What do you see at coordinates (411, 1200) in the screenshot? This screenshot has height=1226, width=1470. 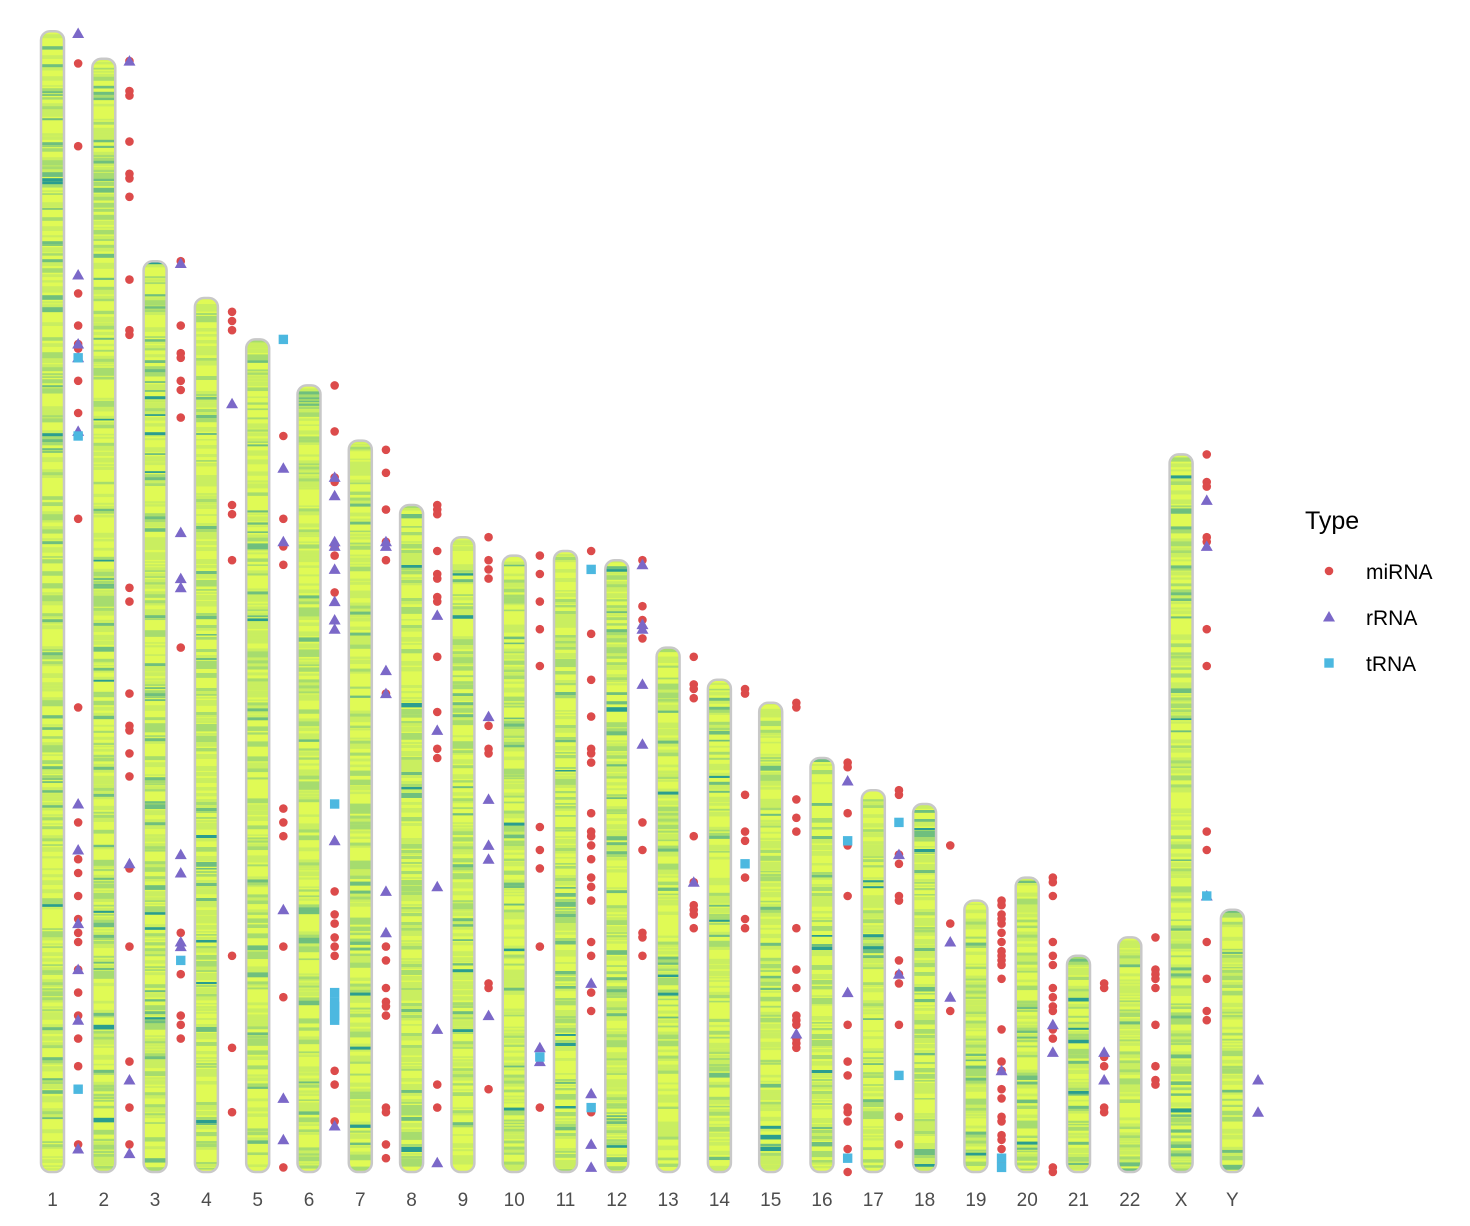 I see `x-tick-label: 8` at bounding box center [411, 1200].